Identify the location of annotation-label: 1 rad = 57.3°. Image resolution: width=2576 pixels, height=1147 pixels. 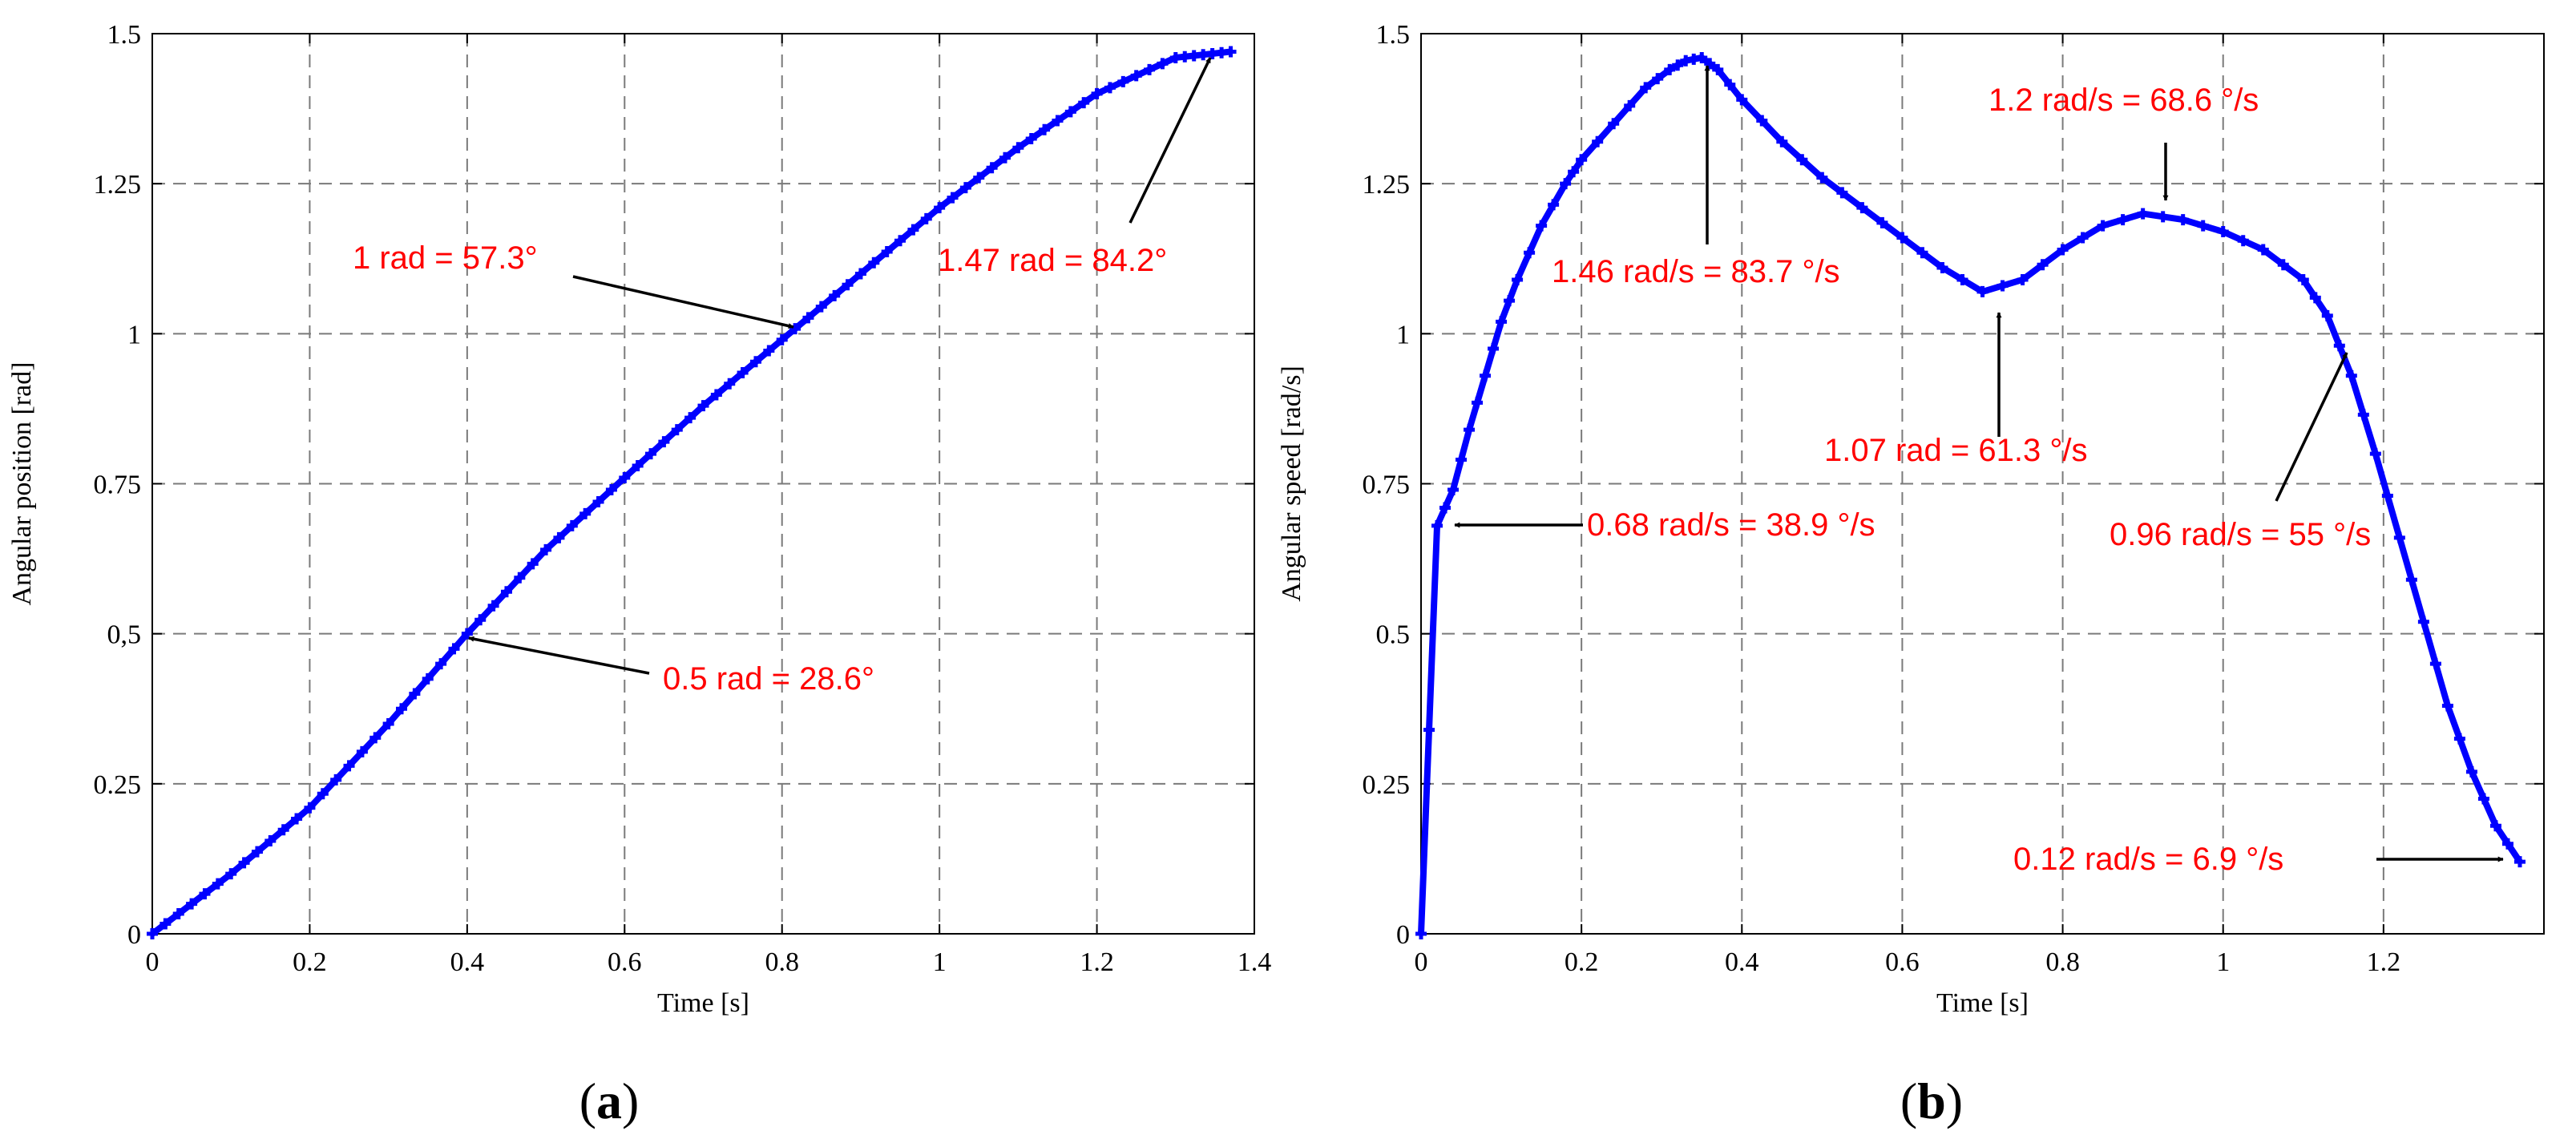
(446, 258).